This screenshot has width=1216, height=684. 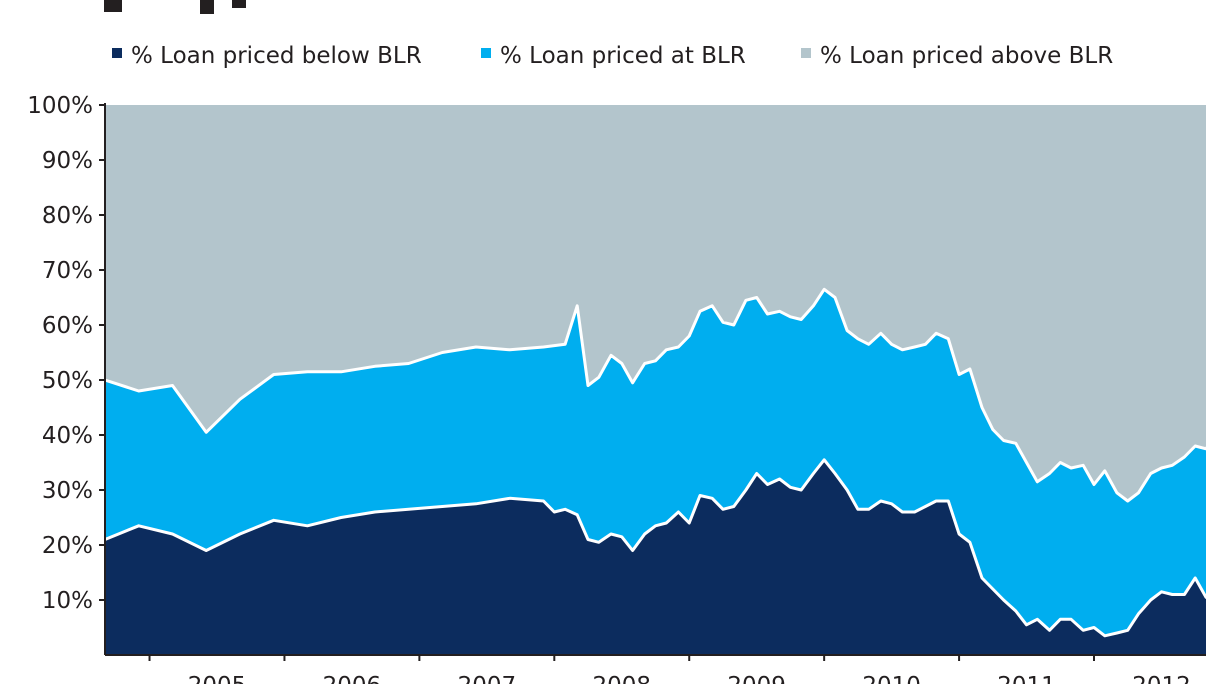 What do you see at coordinates (67, 601) in the screenshot?
I see `y-tick-label: 10%` at bounding box center [67, 601].